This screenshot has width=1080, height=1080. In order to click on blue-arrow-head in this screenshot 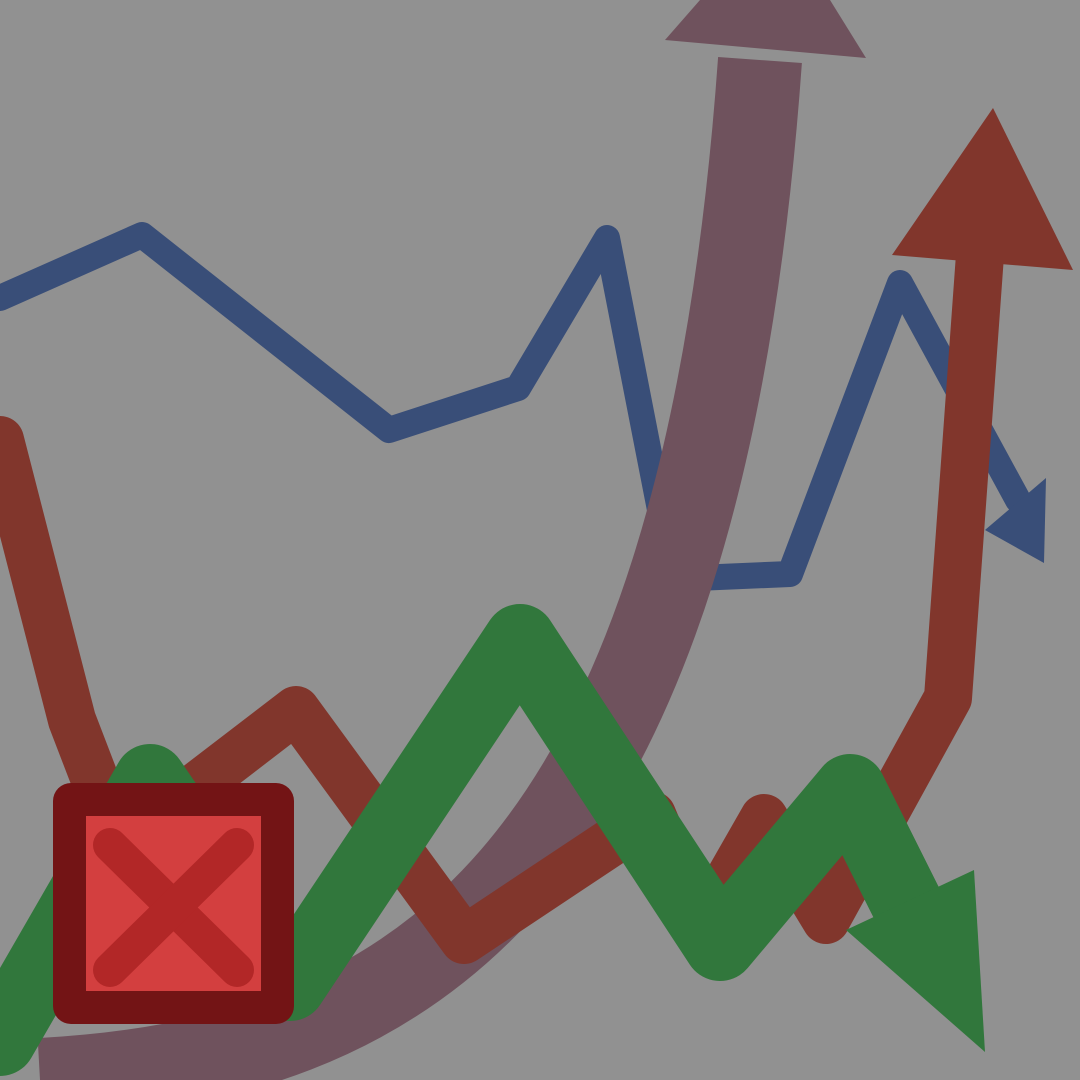, I will do `click(1015, 520)`.